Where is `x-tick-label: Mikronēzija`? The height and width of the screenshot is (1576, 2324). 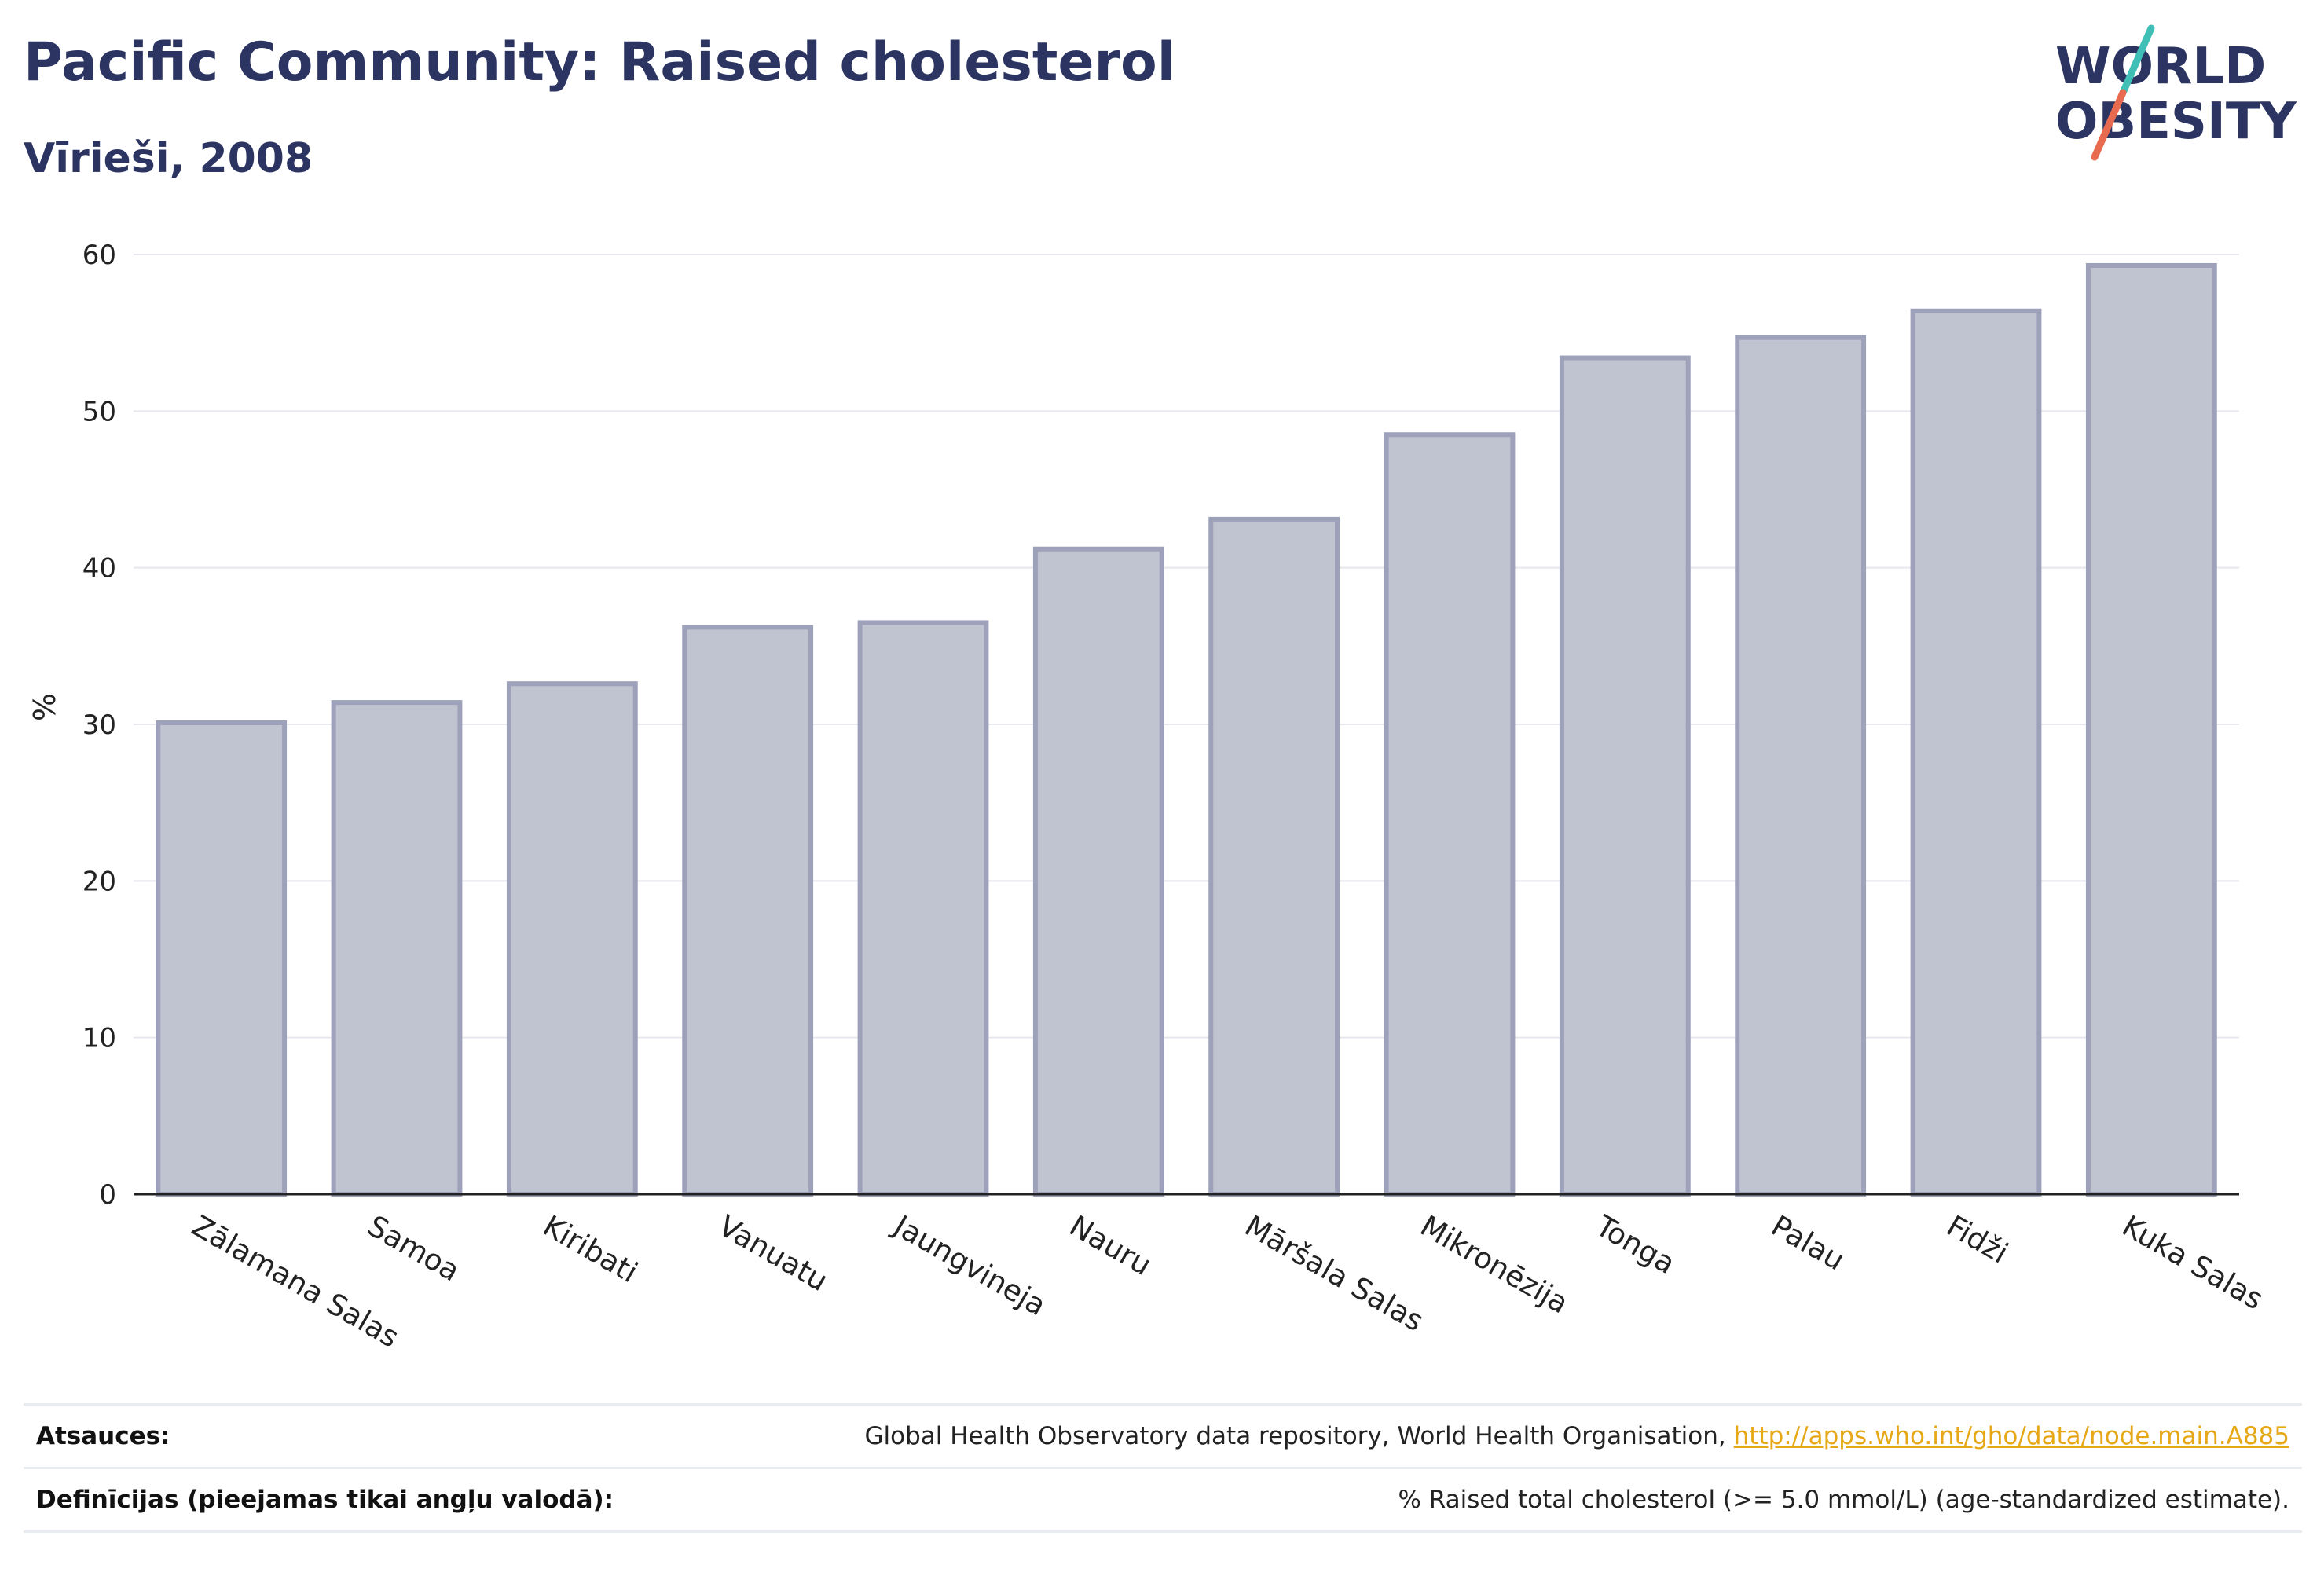
x-tick-label: Mikronēzija is located at coordinates (1494, 1265).